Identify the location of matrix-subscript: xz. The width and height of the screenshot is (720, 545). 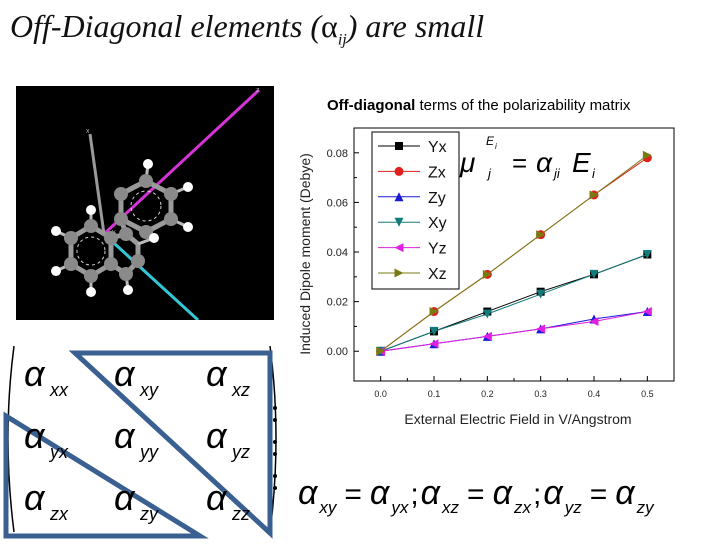
(240, 390).